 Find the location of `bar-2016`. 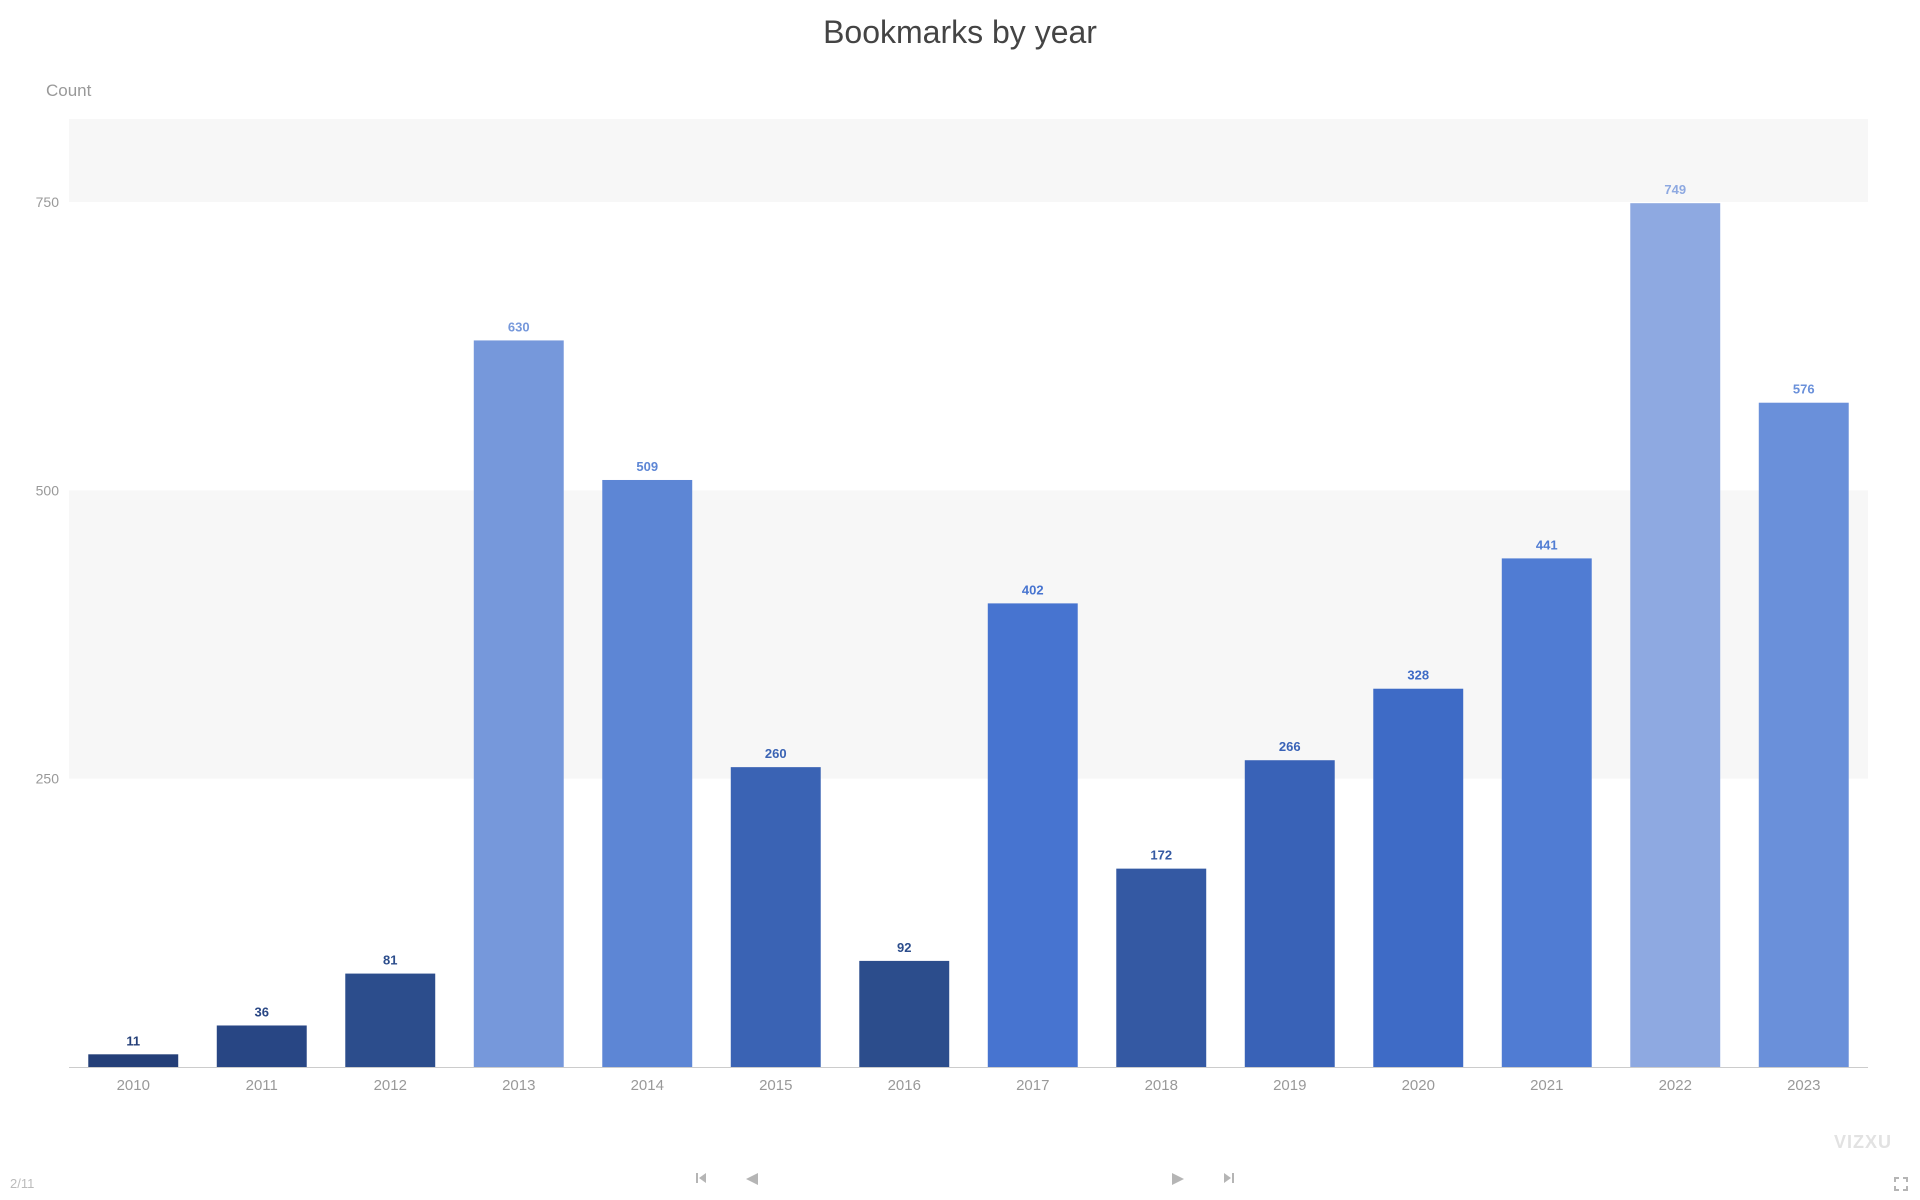

bar-2016 is located at coordinates (904, 1013).